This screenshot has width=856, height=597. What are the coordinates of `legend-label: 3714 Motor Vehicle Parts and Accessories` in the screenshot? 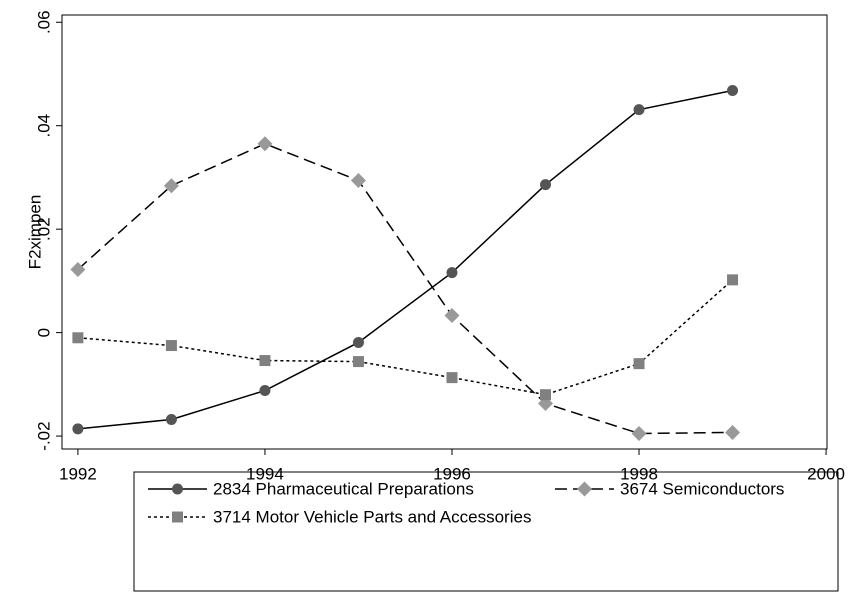 It's located at (372, 516).